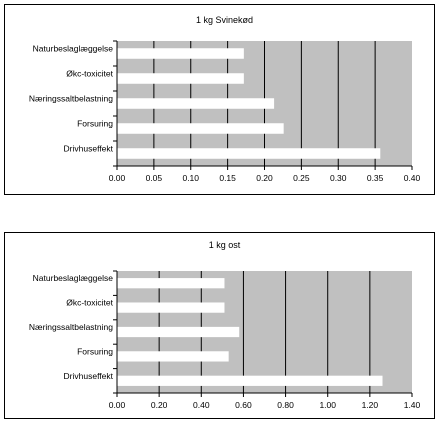  What do you see at coordinates (412, 405) in the screenshot?
I see `x-tick-label: 1.40` at bounding box center [412, 405].